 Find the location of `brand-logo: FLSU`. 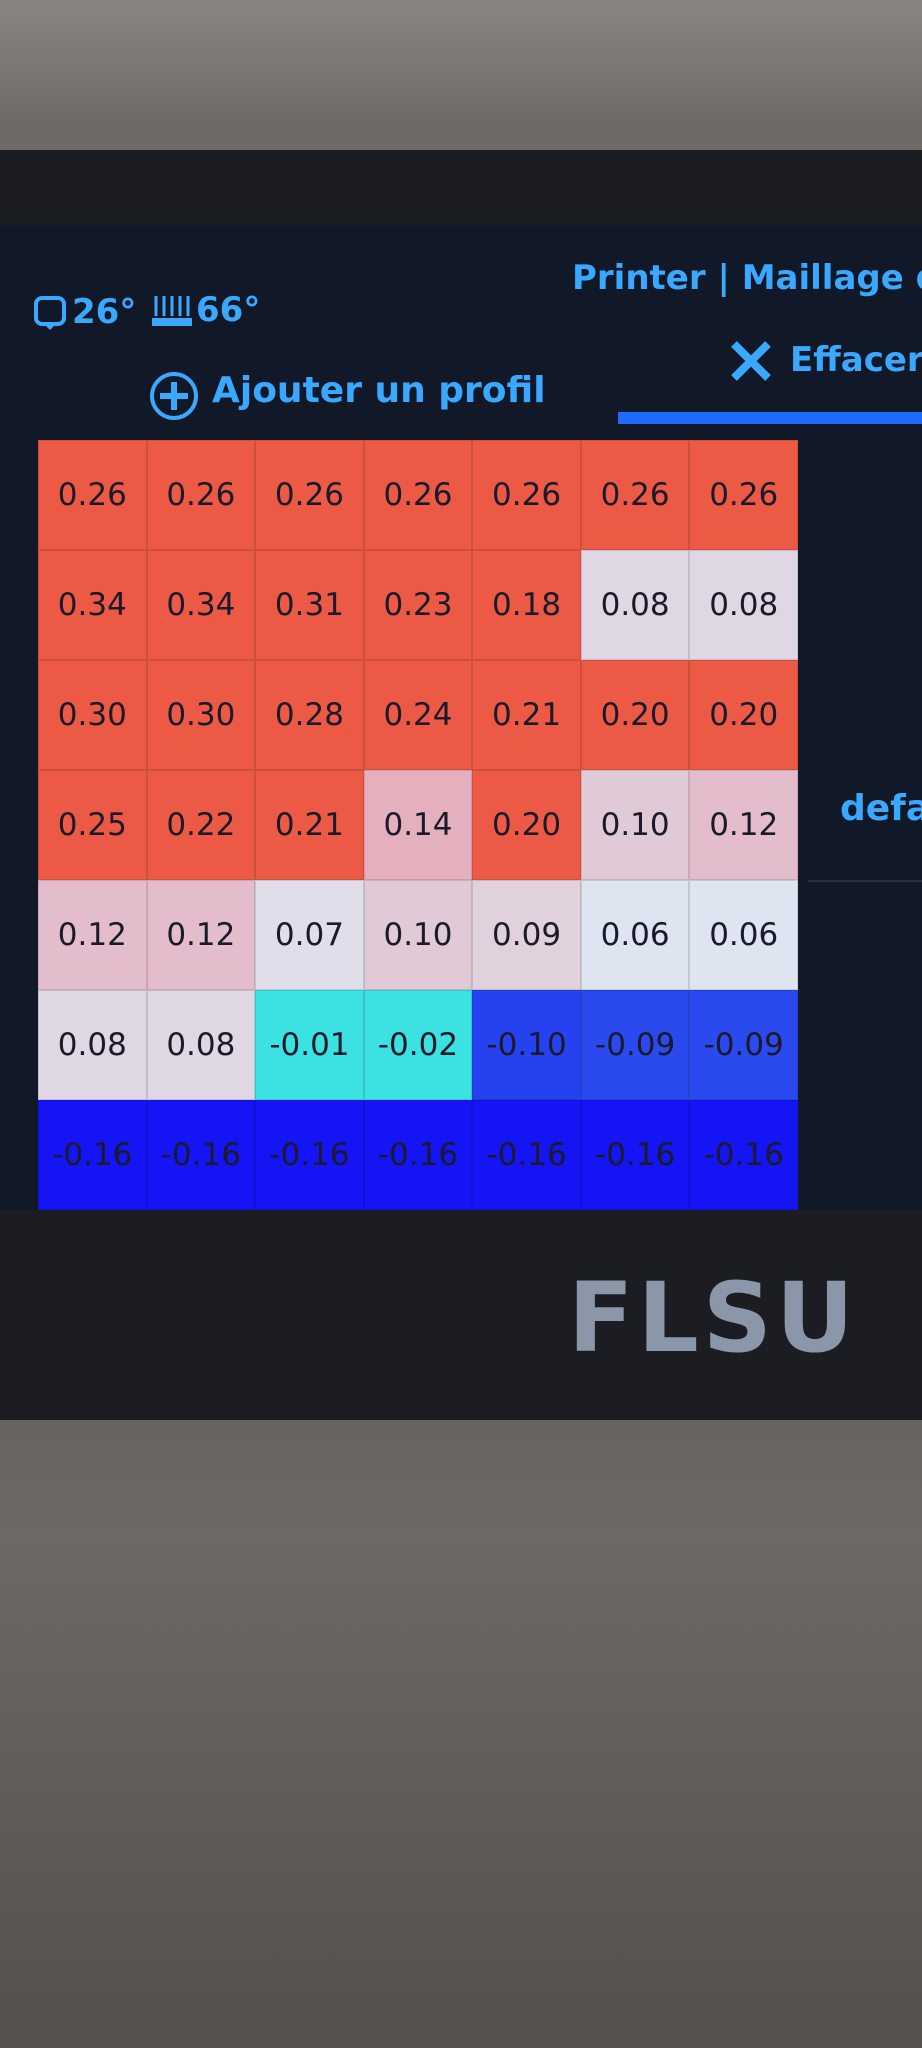

brand-logo: FLSU is located at coordinates (713, 1318).